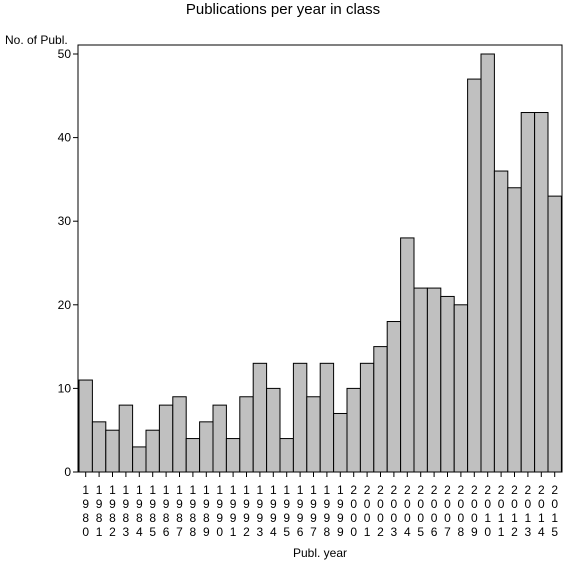  Describe the element at coordinates (487, 263) in the screenshot. I see `bar-2010` at that location.